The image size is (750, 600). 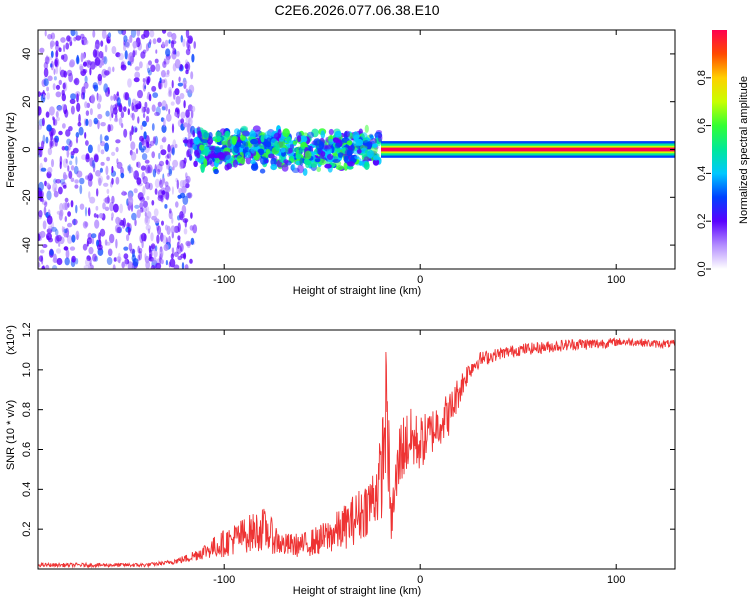 I want to click on y-tick-label: 1.0, so click(x=27, y=369).